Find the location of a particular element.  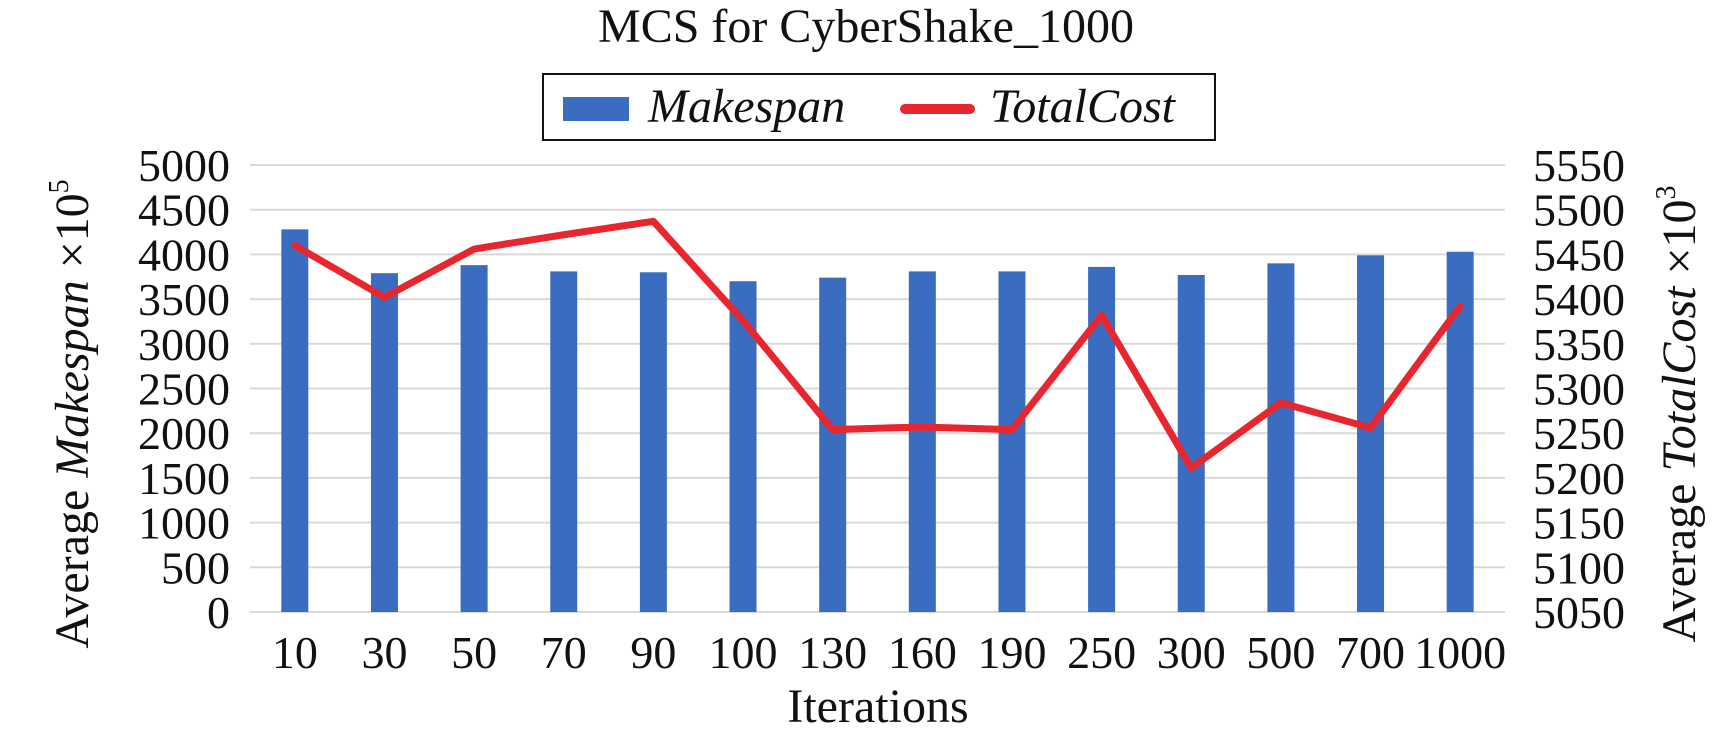

x-tick-label: 50 is located at coordinates (474, 652).